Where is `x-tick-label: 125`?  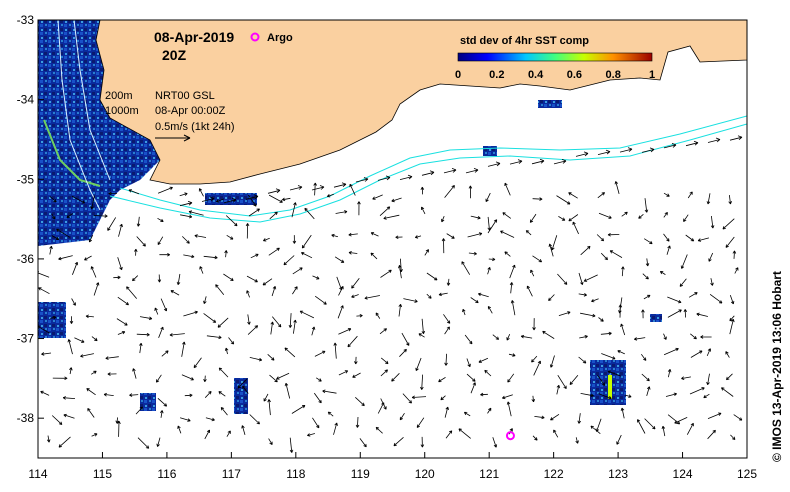 x-tick-label: 125 is located at coordinates (747, 474).